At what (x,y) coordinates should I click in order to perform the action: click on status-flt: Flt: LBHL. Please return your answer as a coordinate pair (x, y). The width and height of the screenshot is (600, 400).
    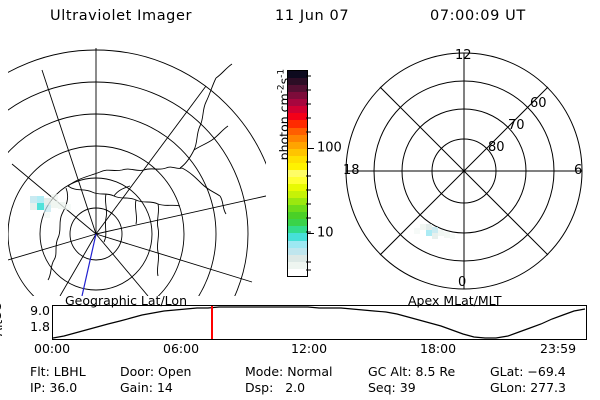
    Looking at the image, I should click on (58, 371).